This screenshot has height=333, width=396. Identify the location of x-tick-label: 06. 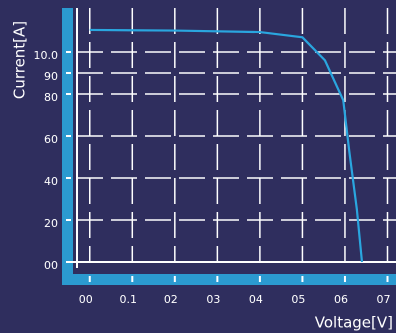
(341, 299).